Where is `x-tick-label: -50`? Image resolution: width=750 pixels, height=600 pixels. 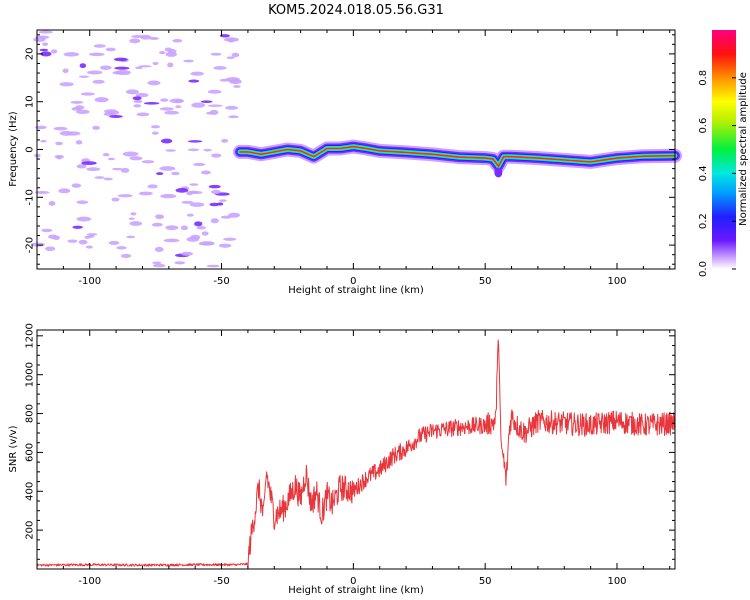 x-tick-label: -50 is located at coordinates (221, 581).